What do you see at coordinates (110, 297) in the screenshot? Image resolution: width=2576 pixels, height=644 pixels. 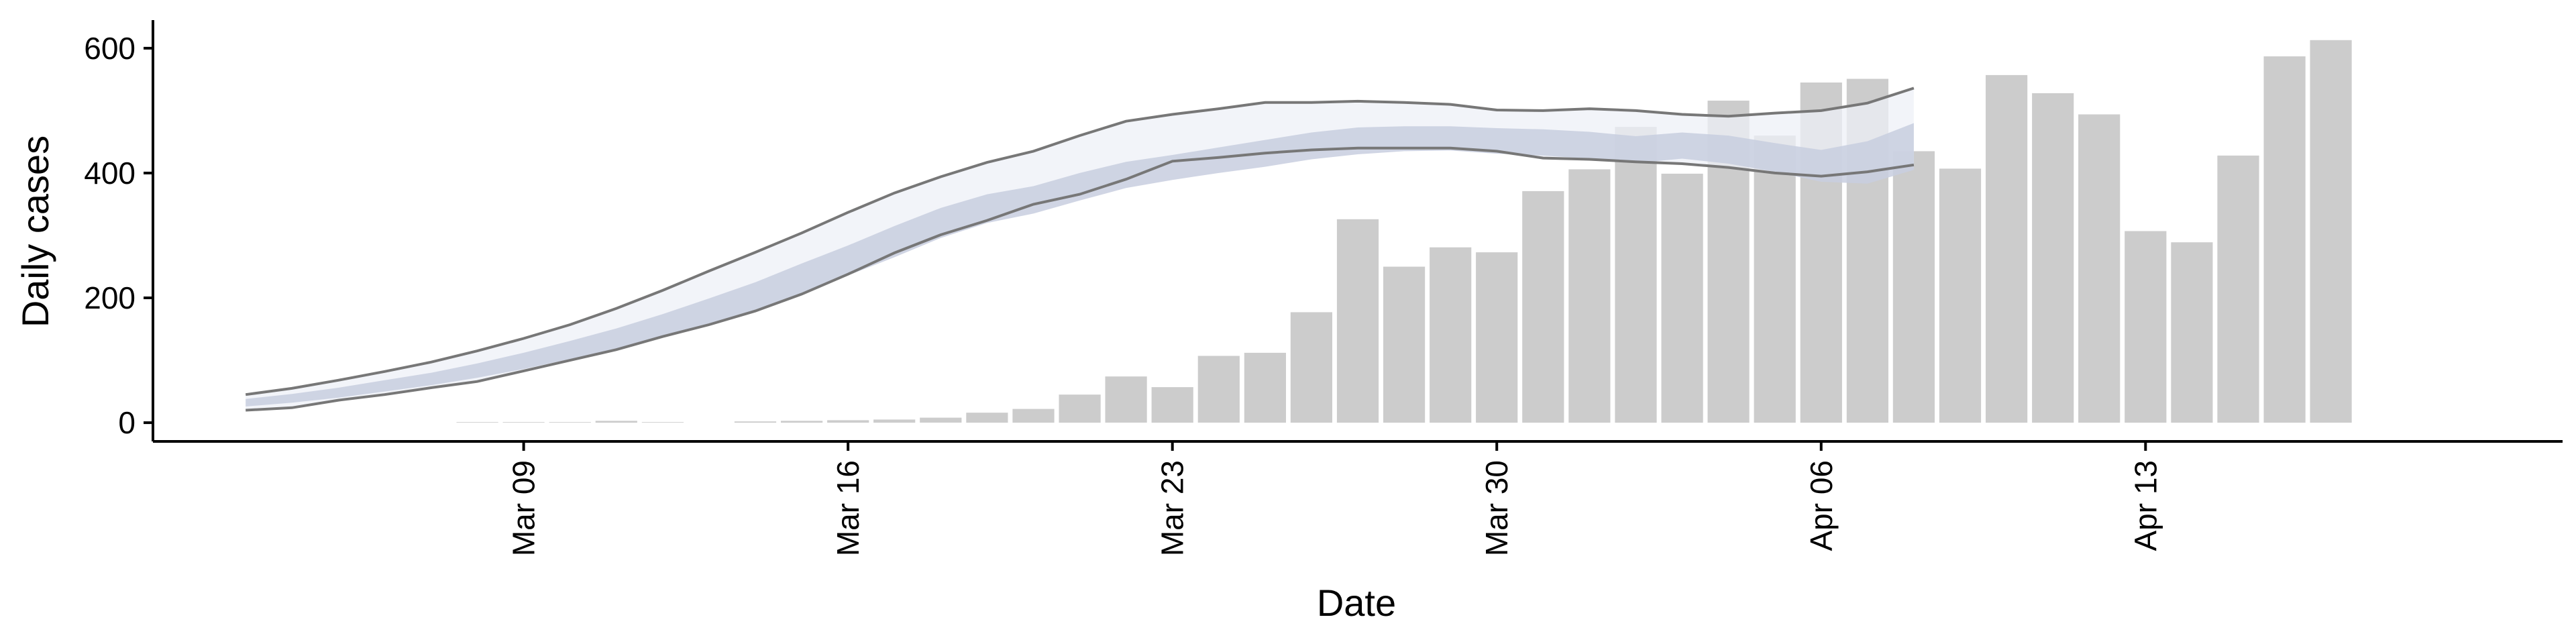 I see `y-tick-label-200: 200` at bounding box center [110, 297].